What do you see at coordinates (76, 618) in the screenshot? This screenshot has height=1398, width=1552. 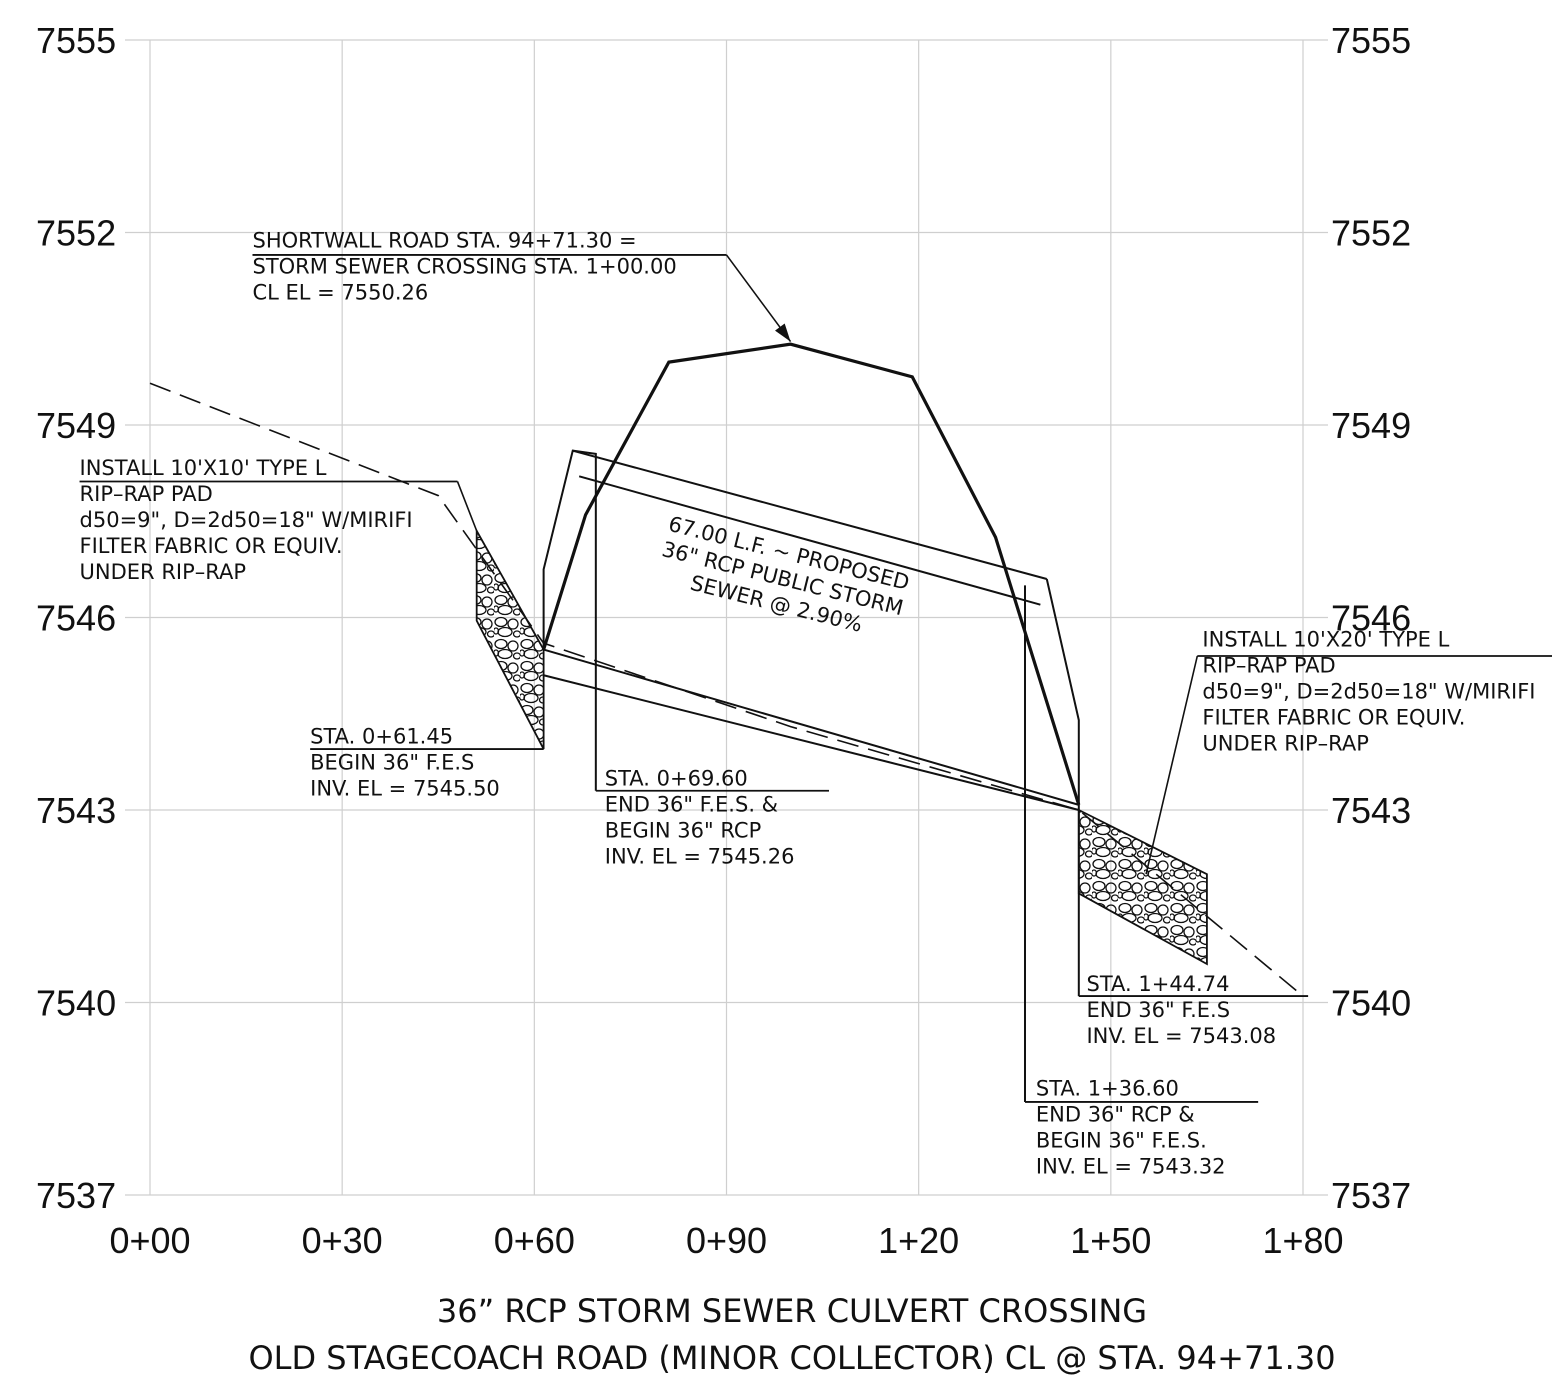 I see `y-tick-left: 7546` at bounding box center [76, 618].